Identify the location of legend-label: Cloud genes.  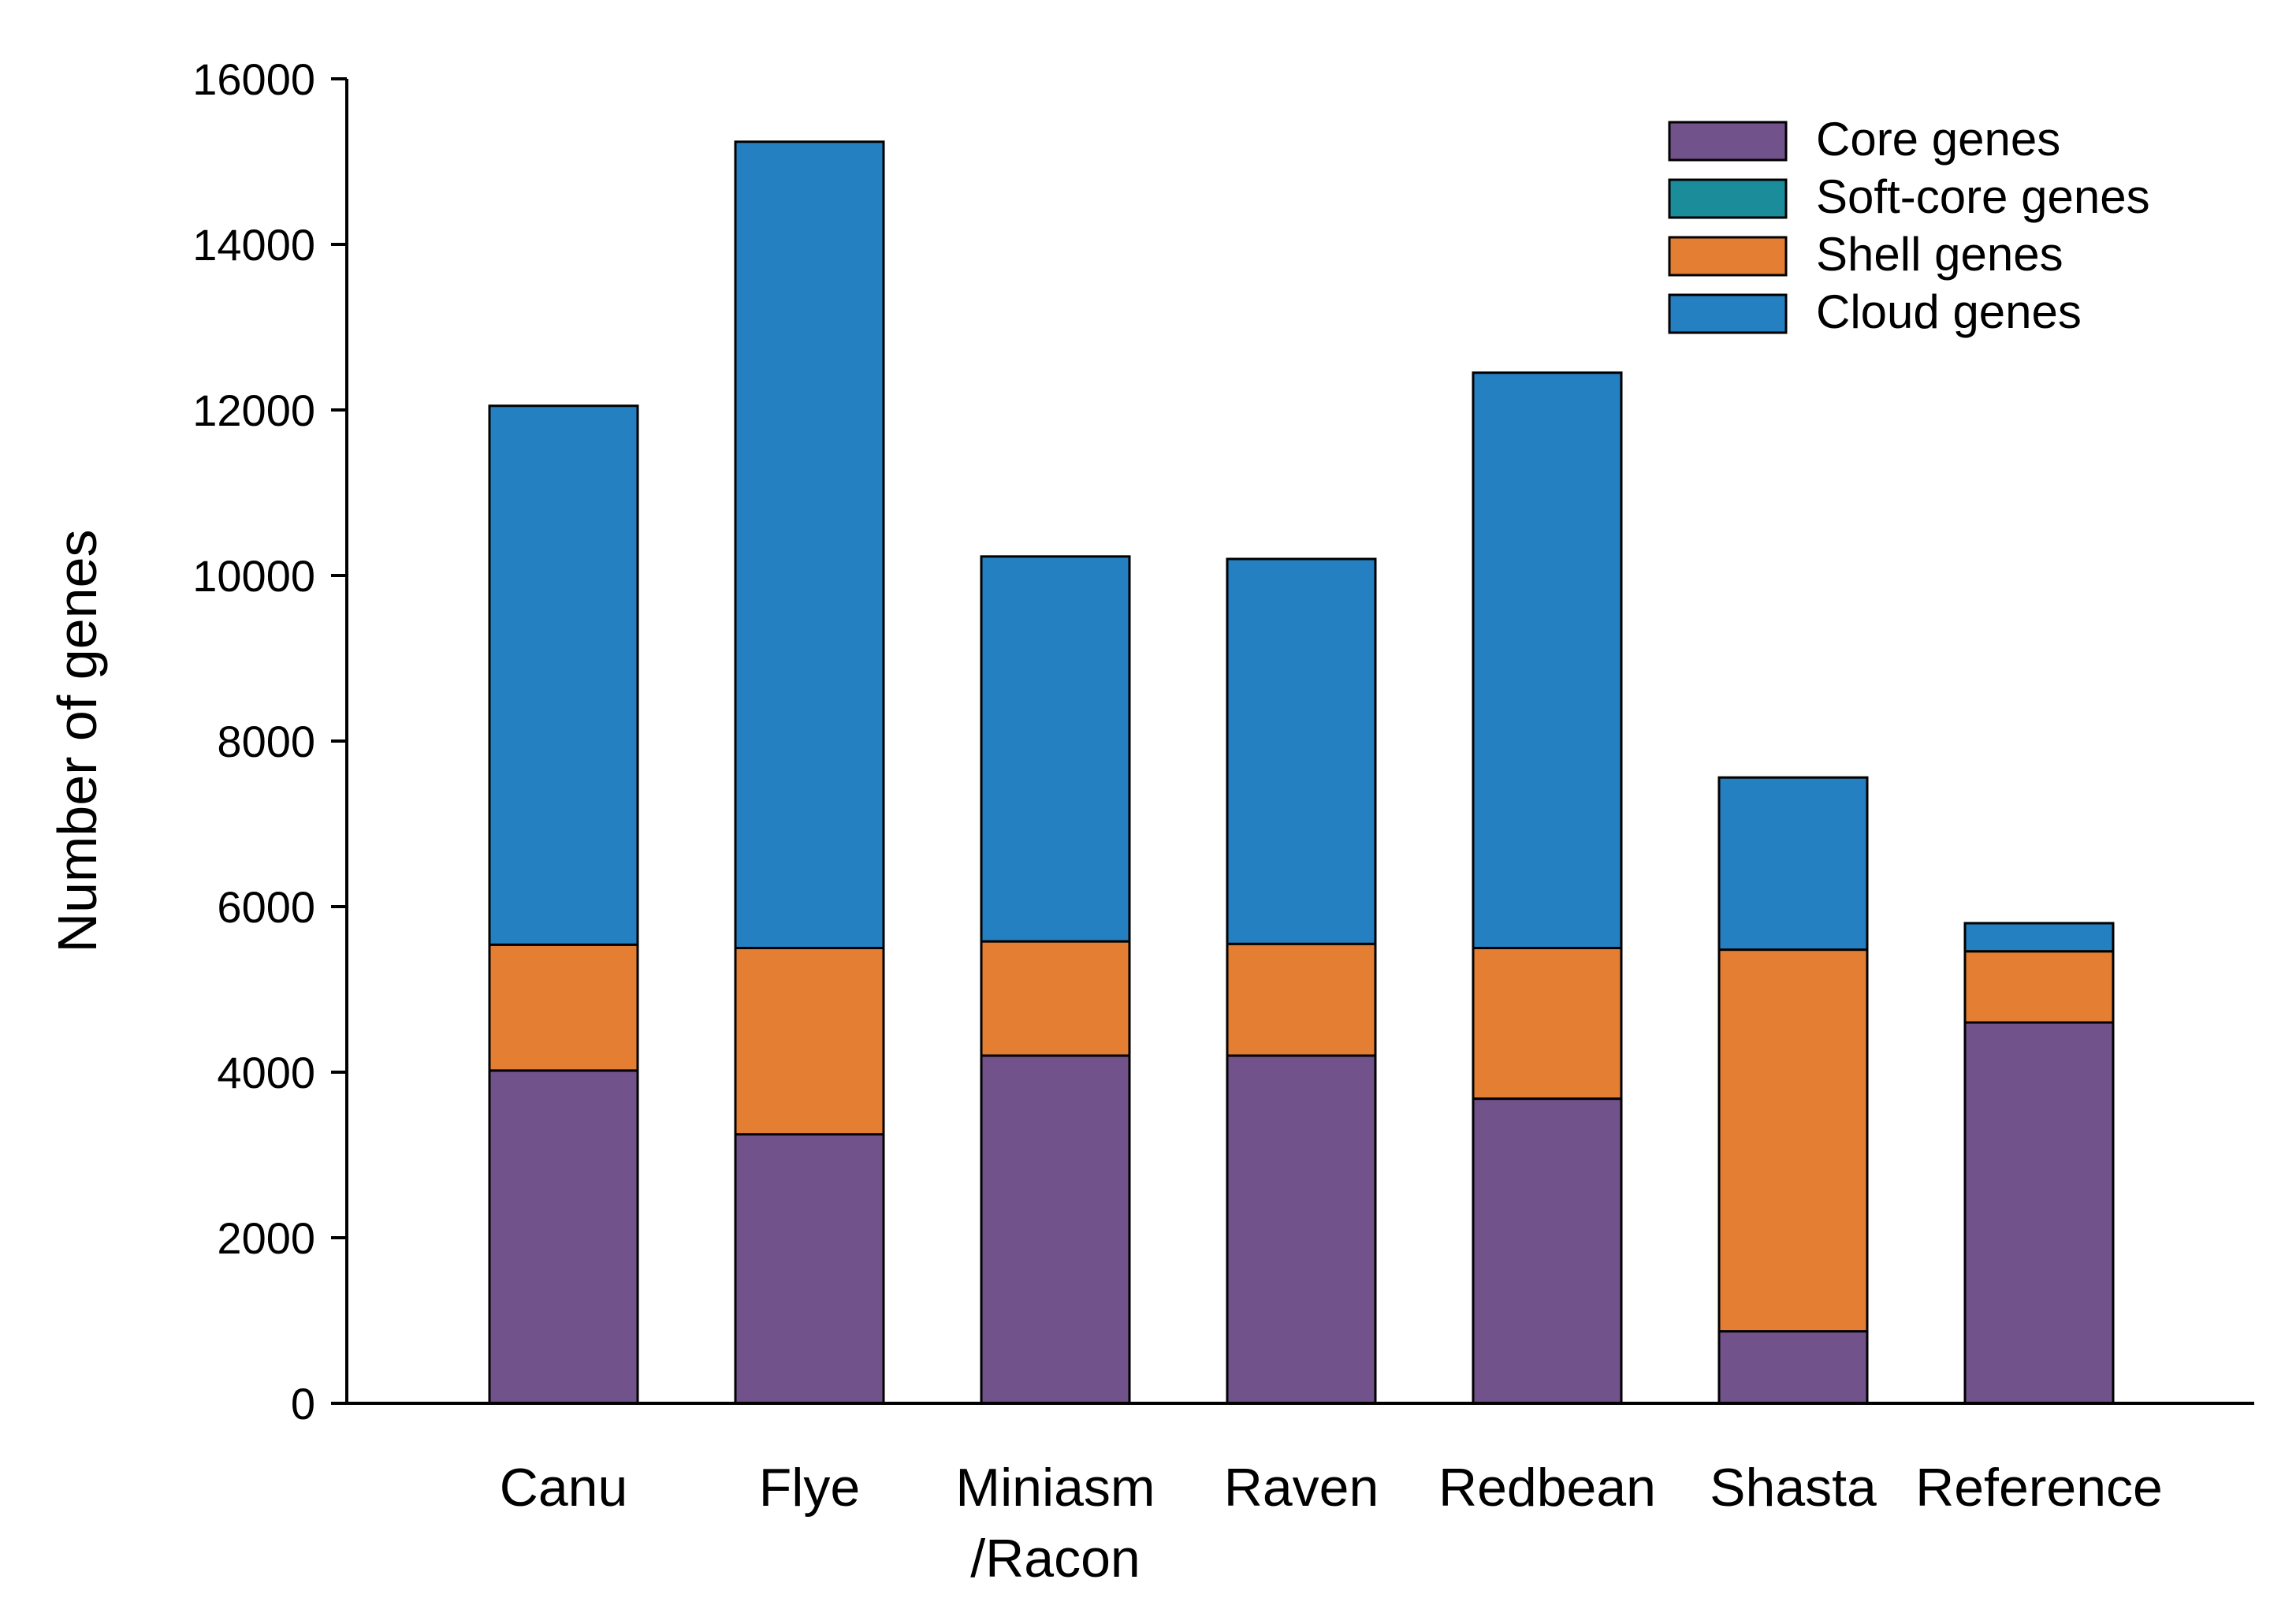
(1949, 311).